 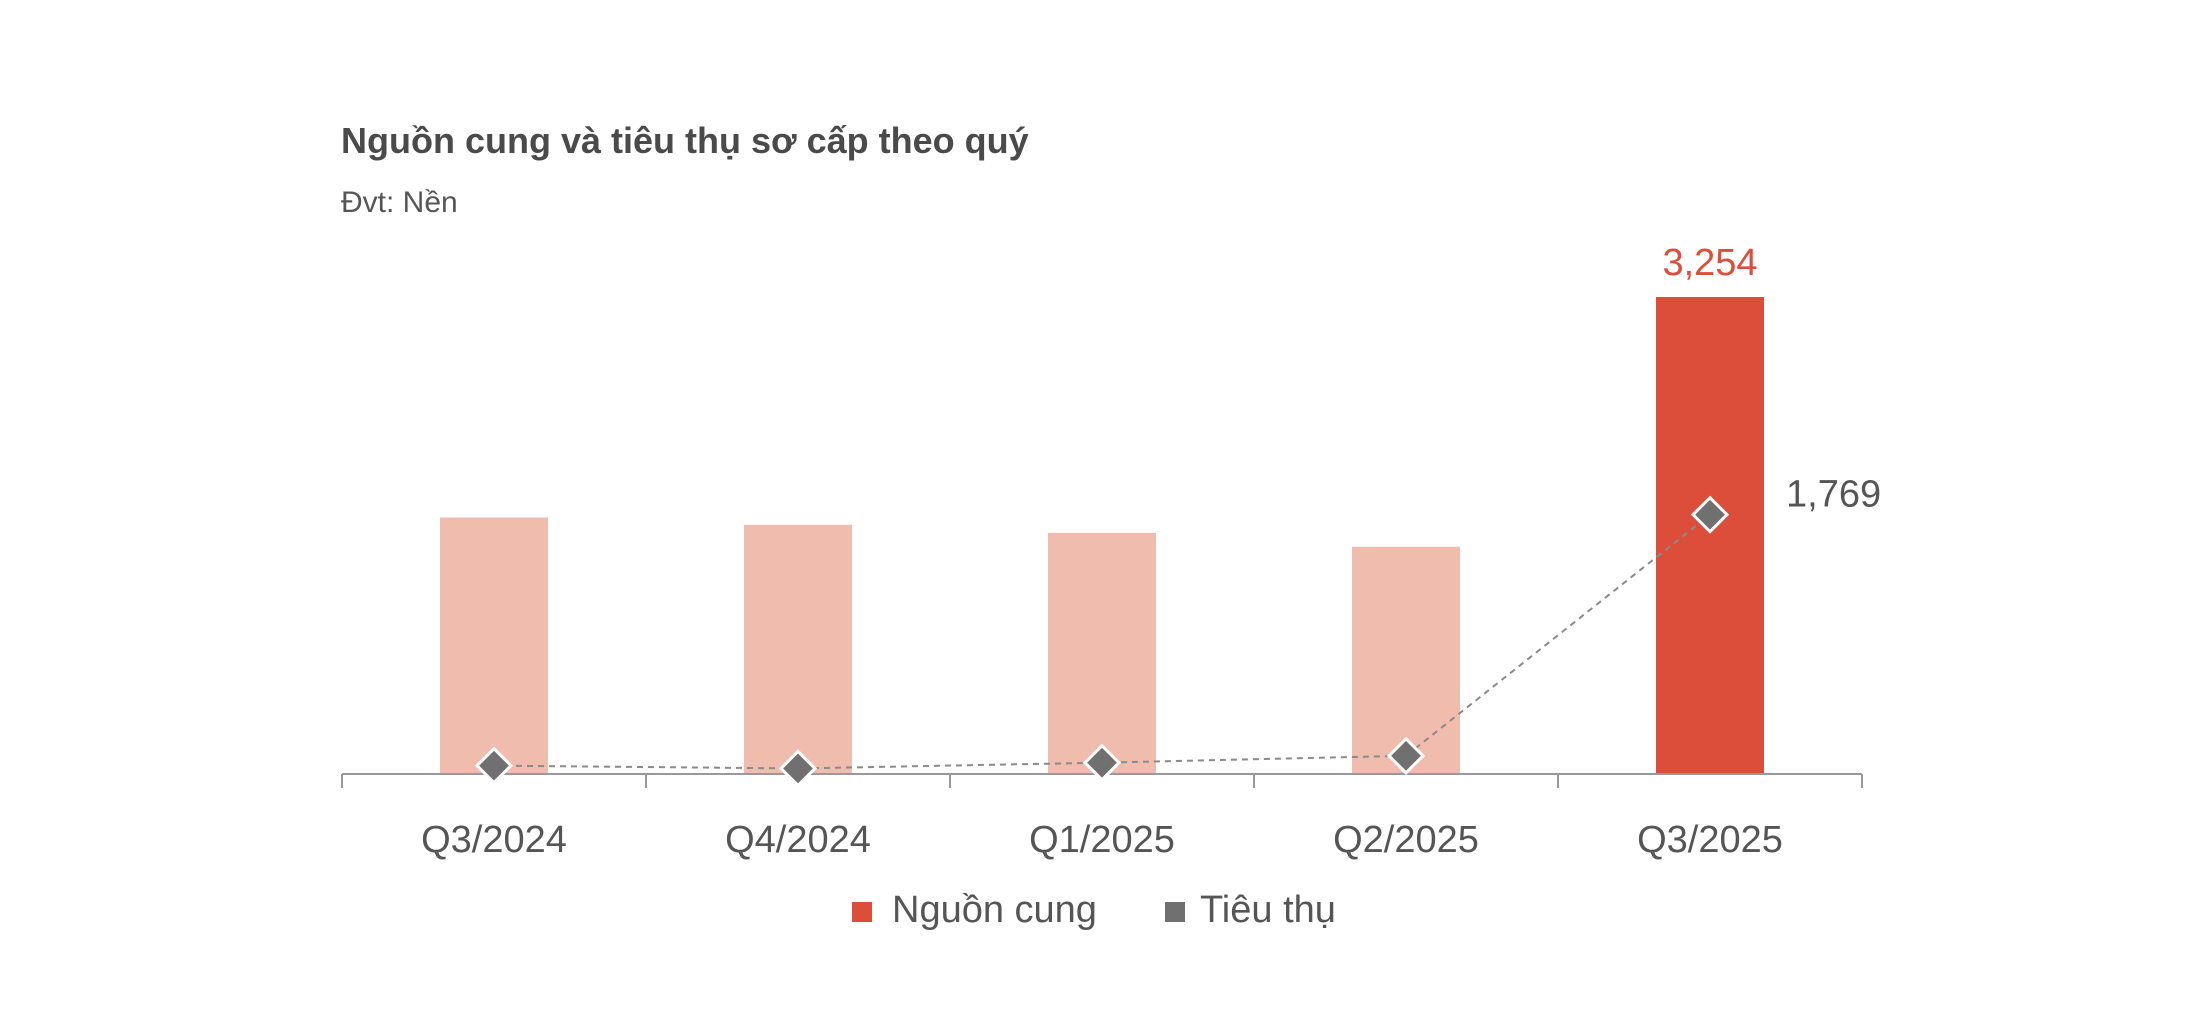 What do you see at coordinates (494, 765) in the screenshot?
I see `tieu-thu-point-Q3/2024` at bounding box center [494, 765].